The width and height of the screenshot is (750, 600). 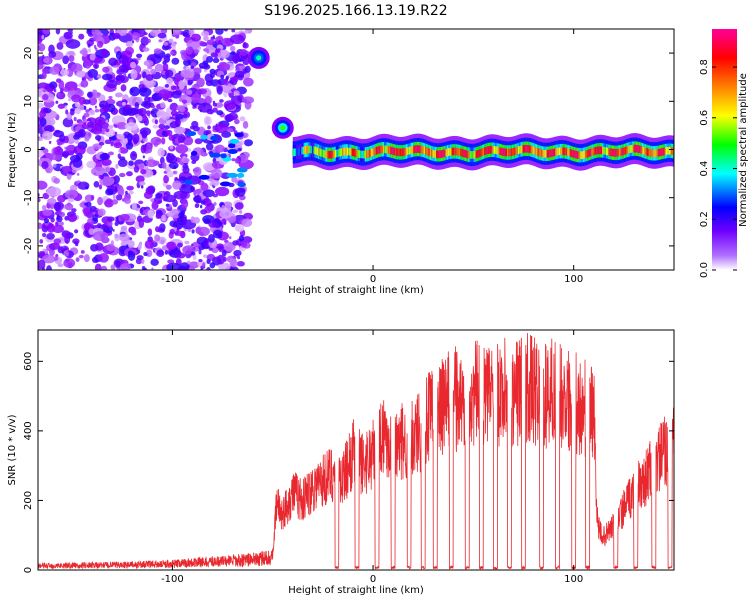 I want to click on y-tick-label: -20, so click(x=28, y=246).